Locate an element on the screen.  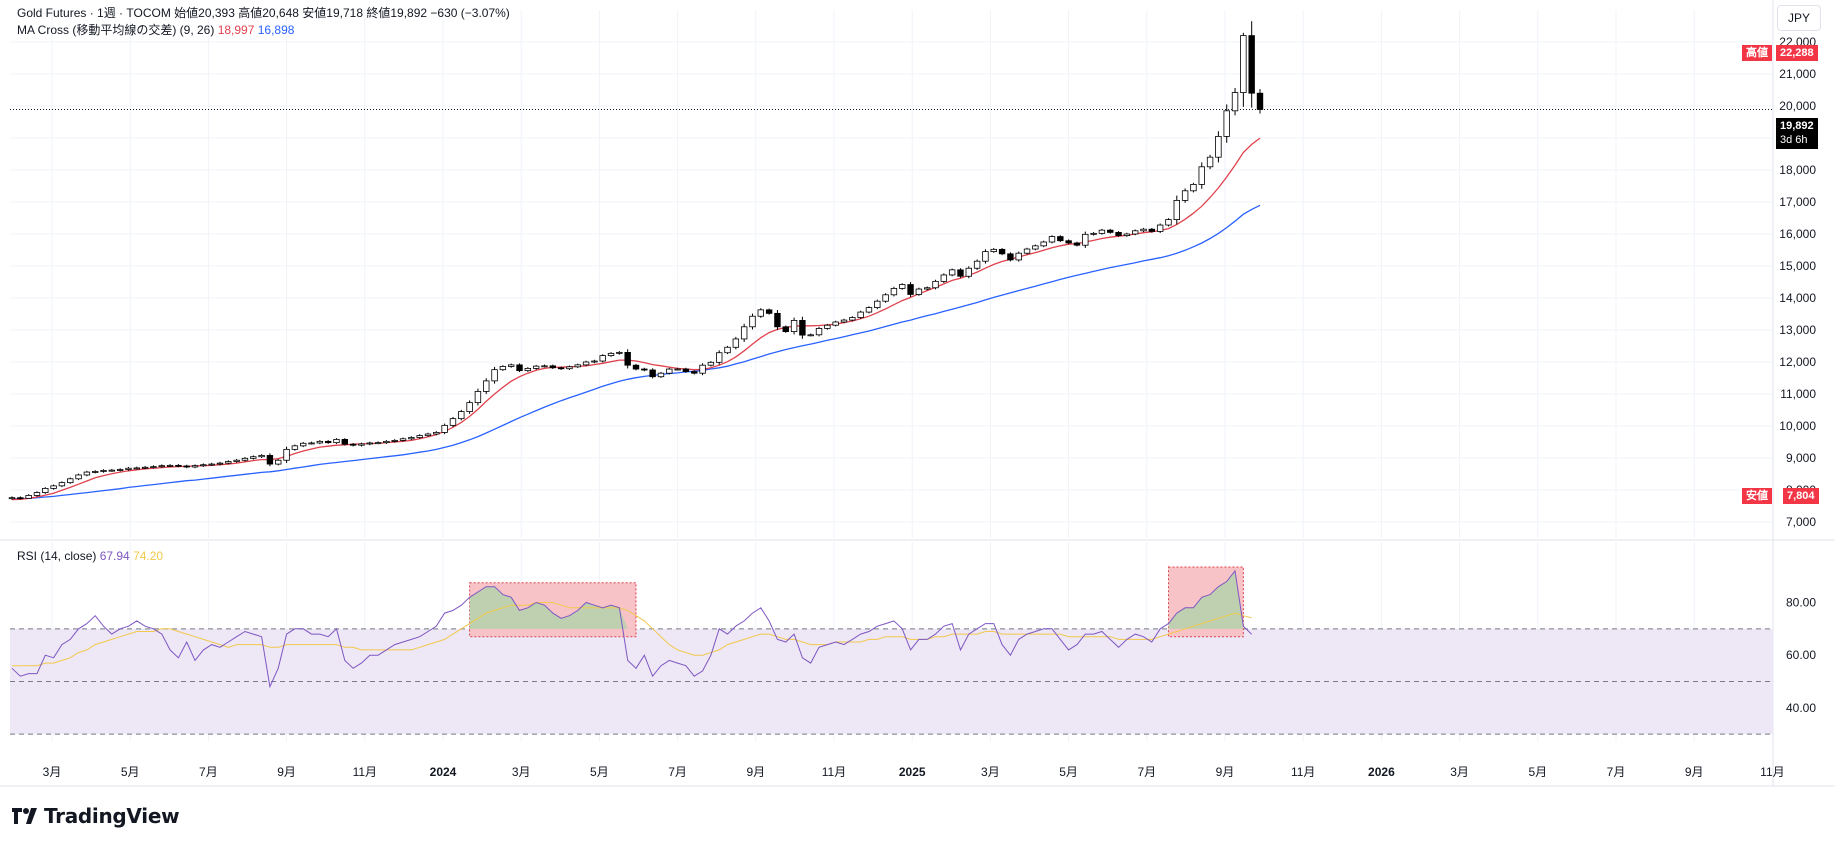
time-tick-label: 11月 is located at coordinates (365, 772).